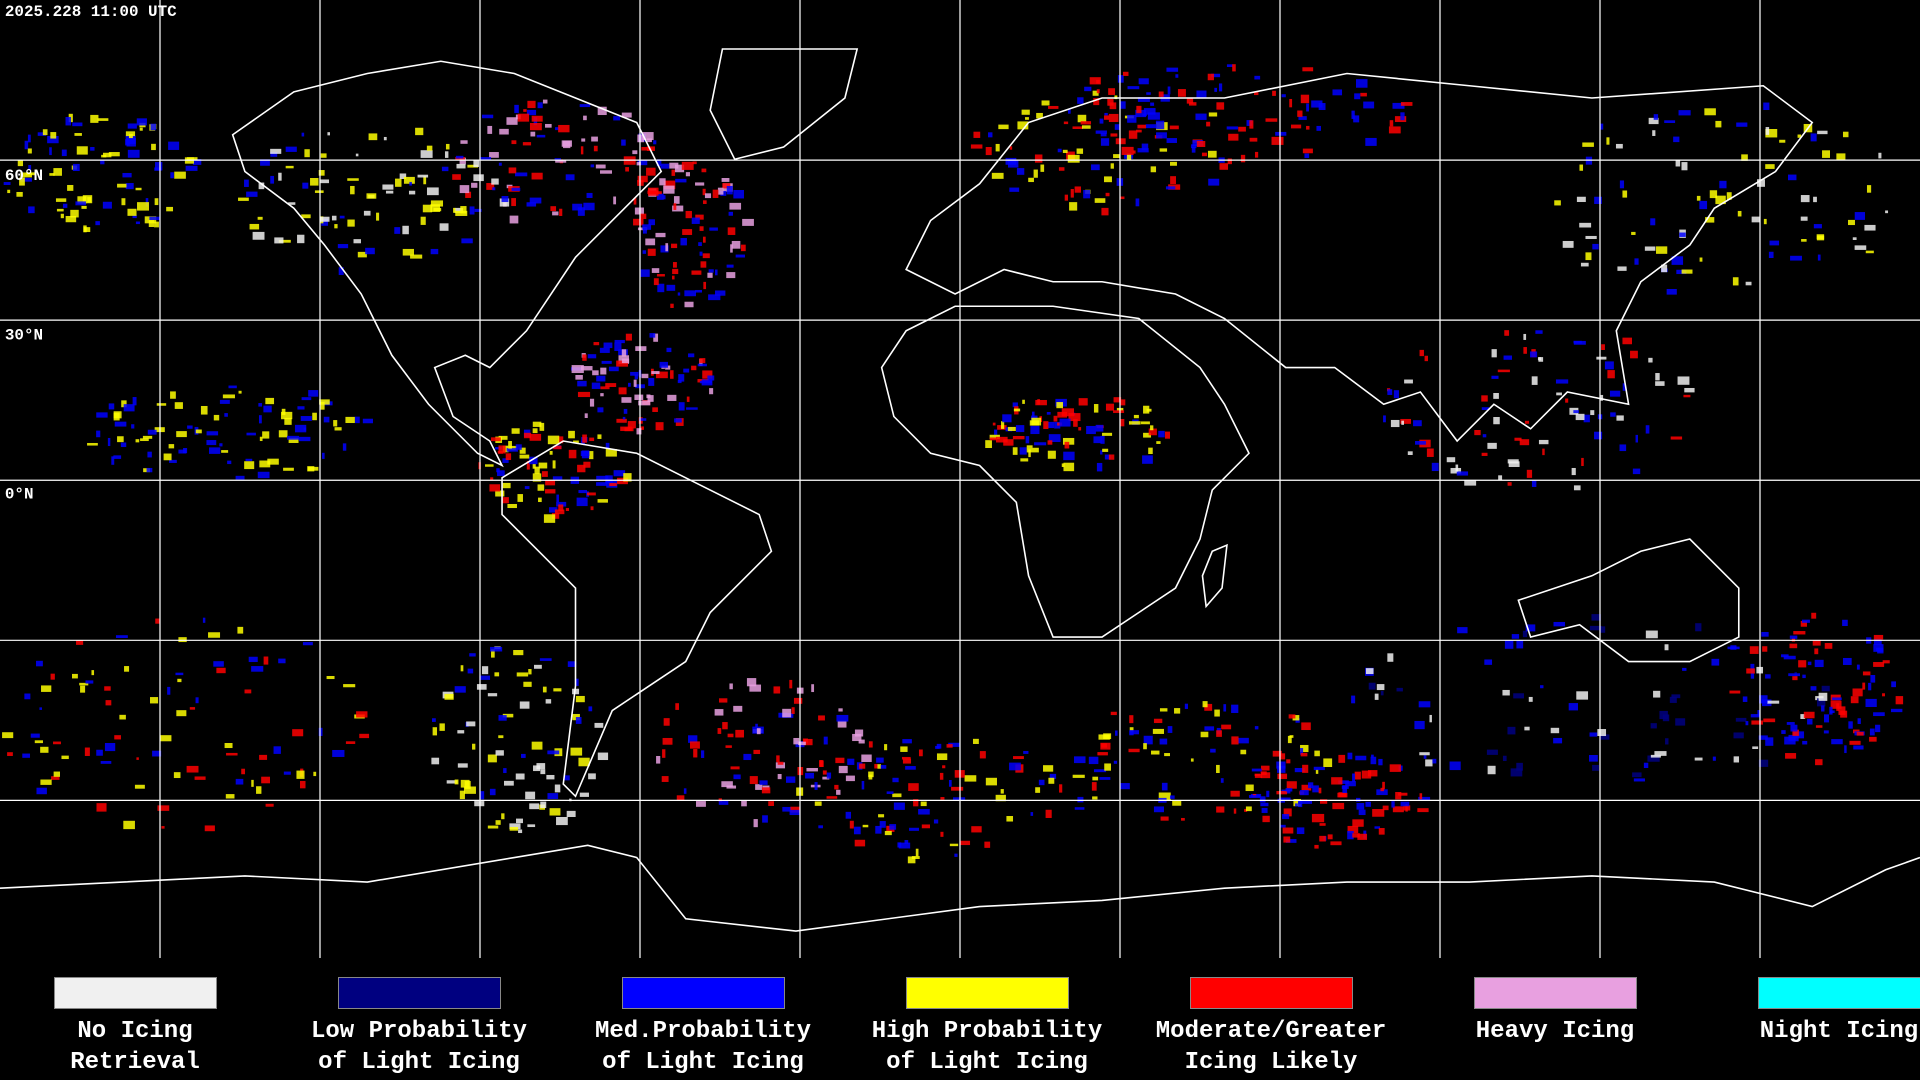  I want to click on legend-text: Moderate/Greater, so click(1271, 1031).